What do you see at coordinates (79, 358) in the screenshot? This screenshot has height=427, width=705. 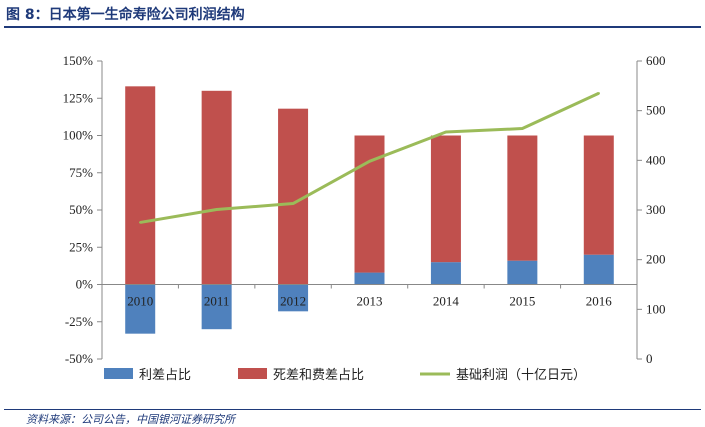 I see `left-tick-label: -50%` at bounding box center [79, 358].